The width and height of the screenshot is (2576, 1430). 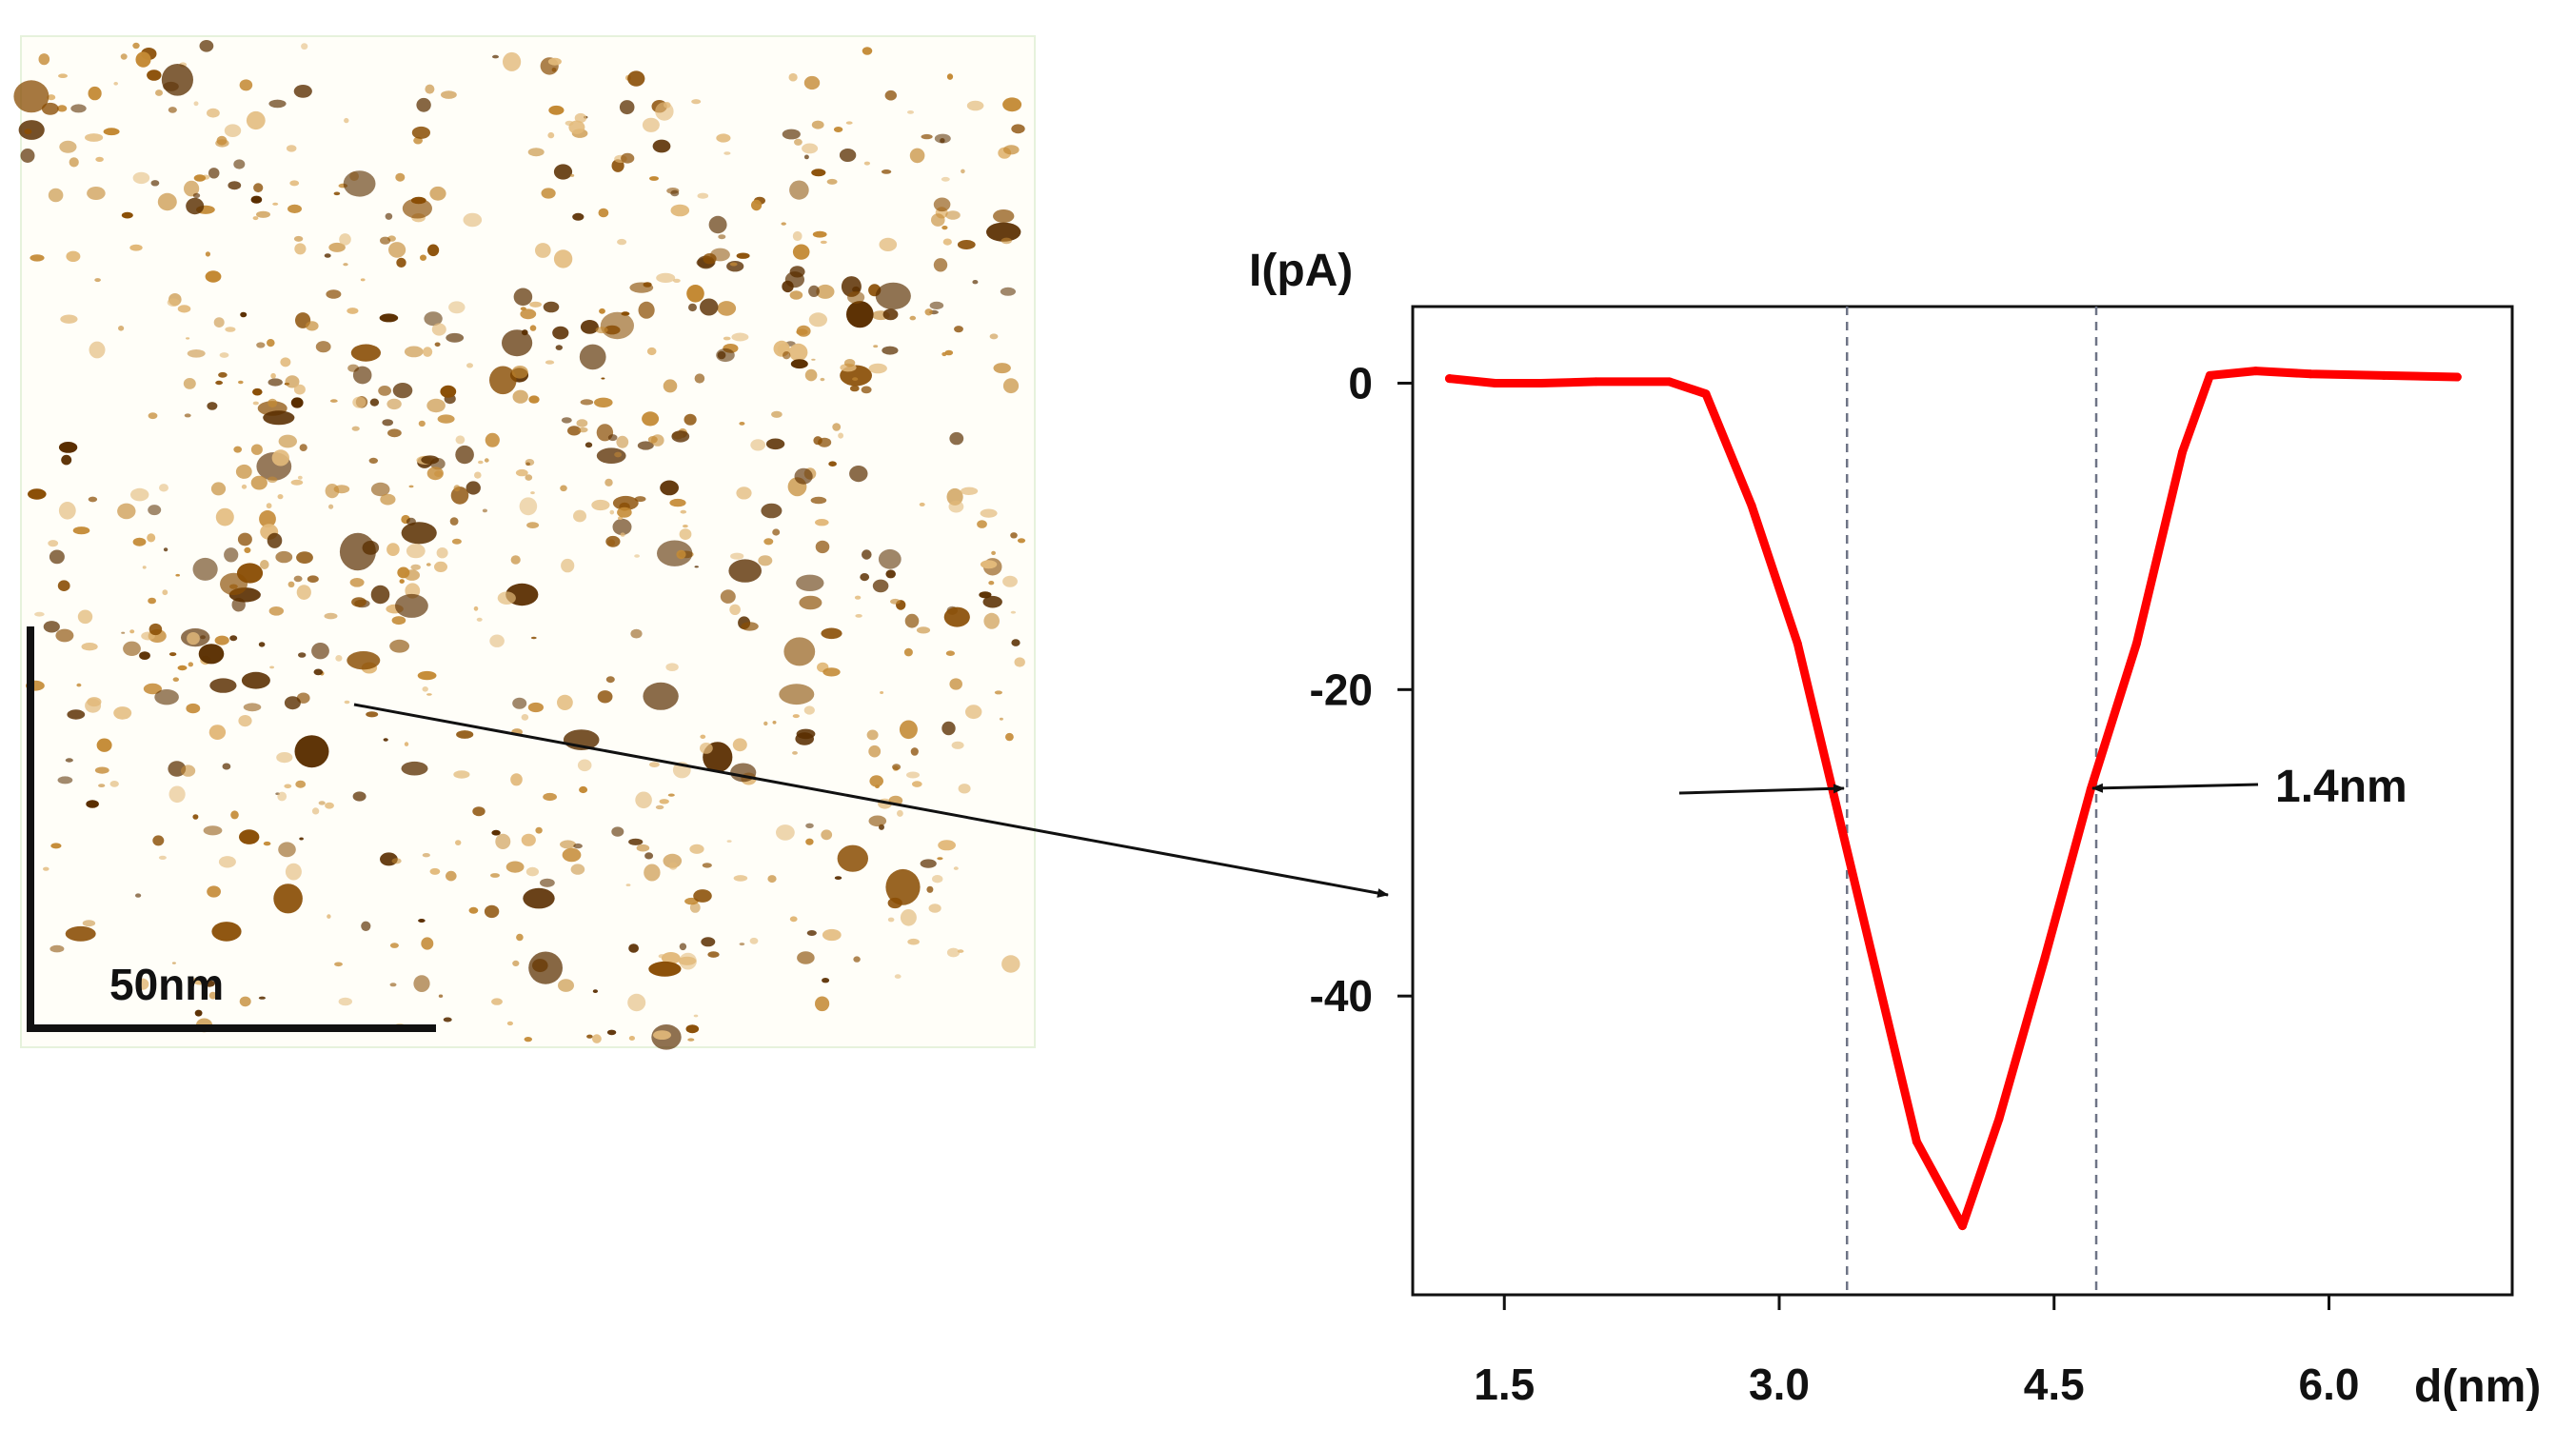 What do you see at coordinates (2341, 787) in the screenshot?
I see `annotation-label: 1.4nm` at bounding box center [2341, 787].